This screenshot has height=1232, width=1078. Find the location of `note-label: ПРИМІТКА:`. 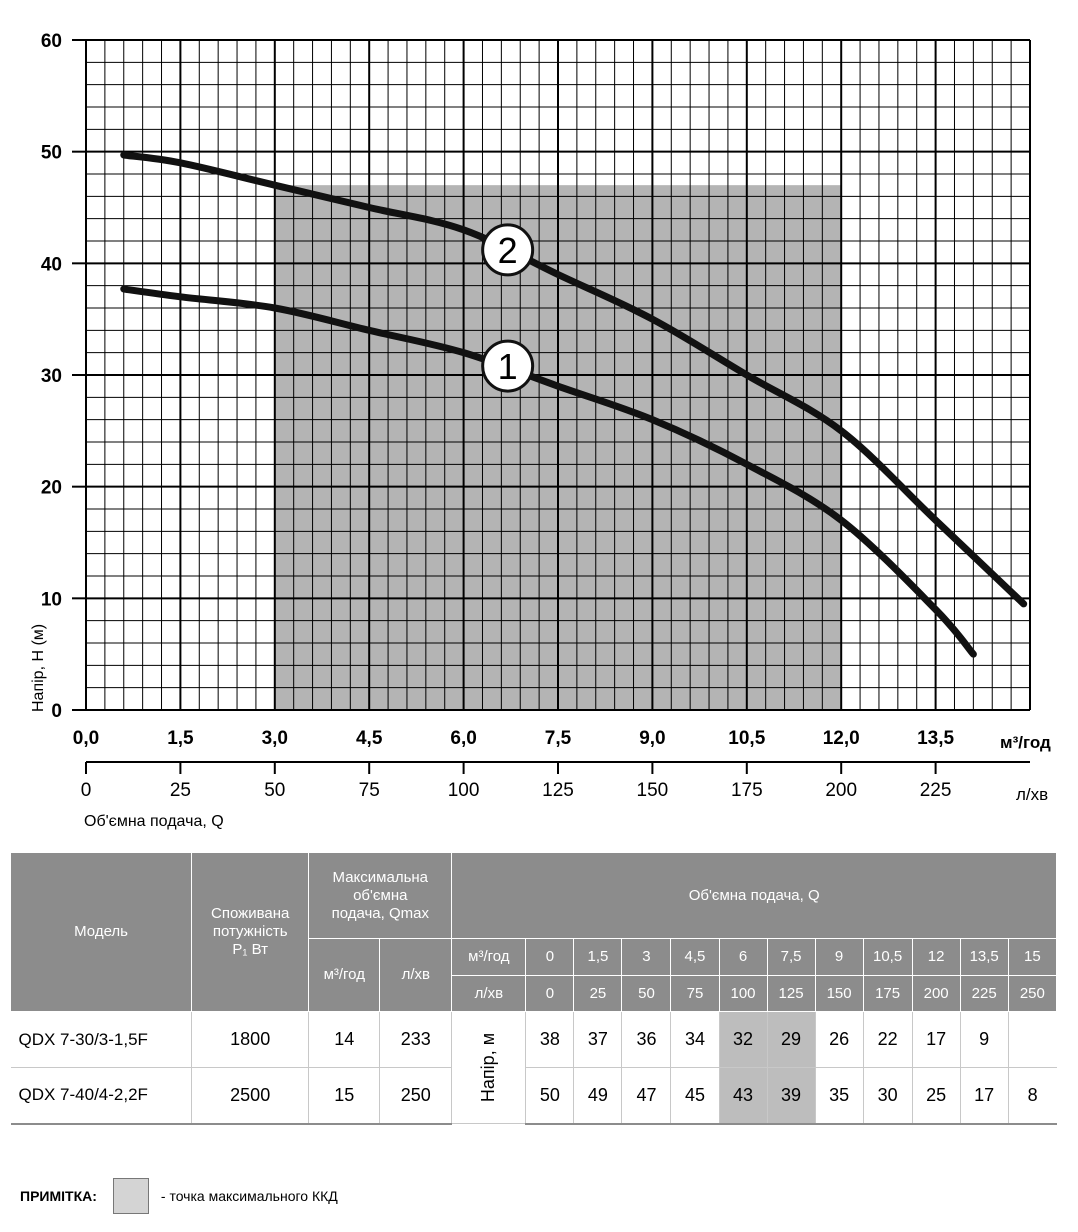

note-label: ПРИМІТКА: is located at coordinates (58, 1196).